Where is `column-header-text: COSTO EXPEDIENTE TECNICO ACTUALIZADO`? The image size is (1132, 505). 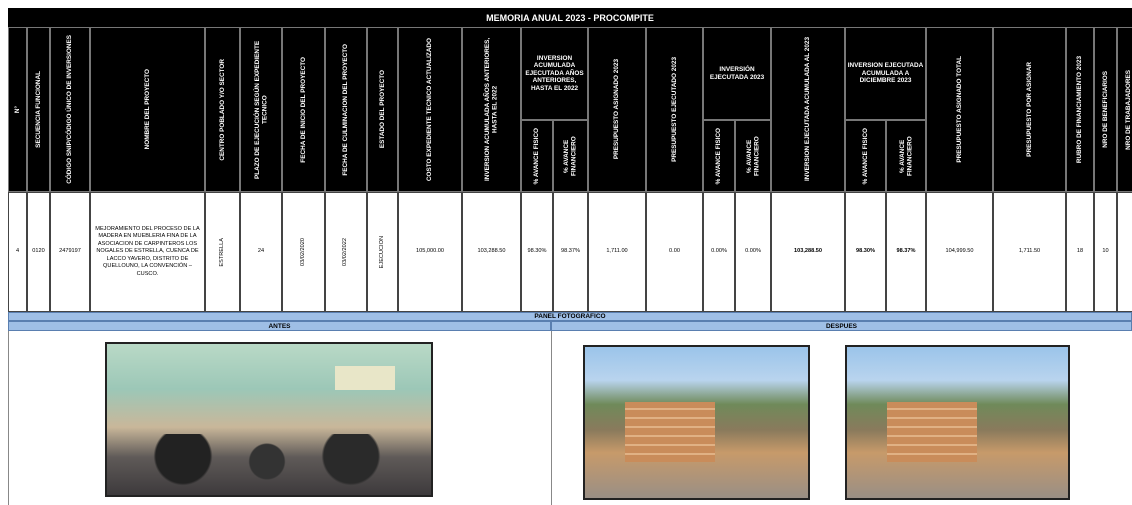
column-header-text: COSTO EXPEDIENTE TECNICO ACTUALIZADO is located at coordinates (430, 109).